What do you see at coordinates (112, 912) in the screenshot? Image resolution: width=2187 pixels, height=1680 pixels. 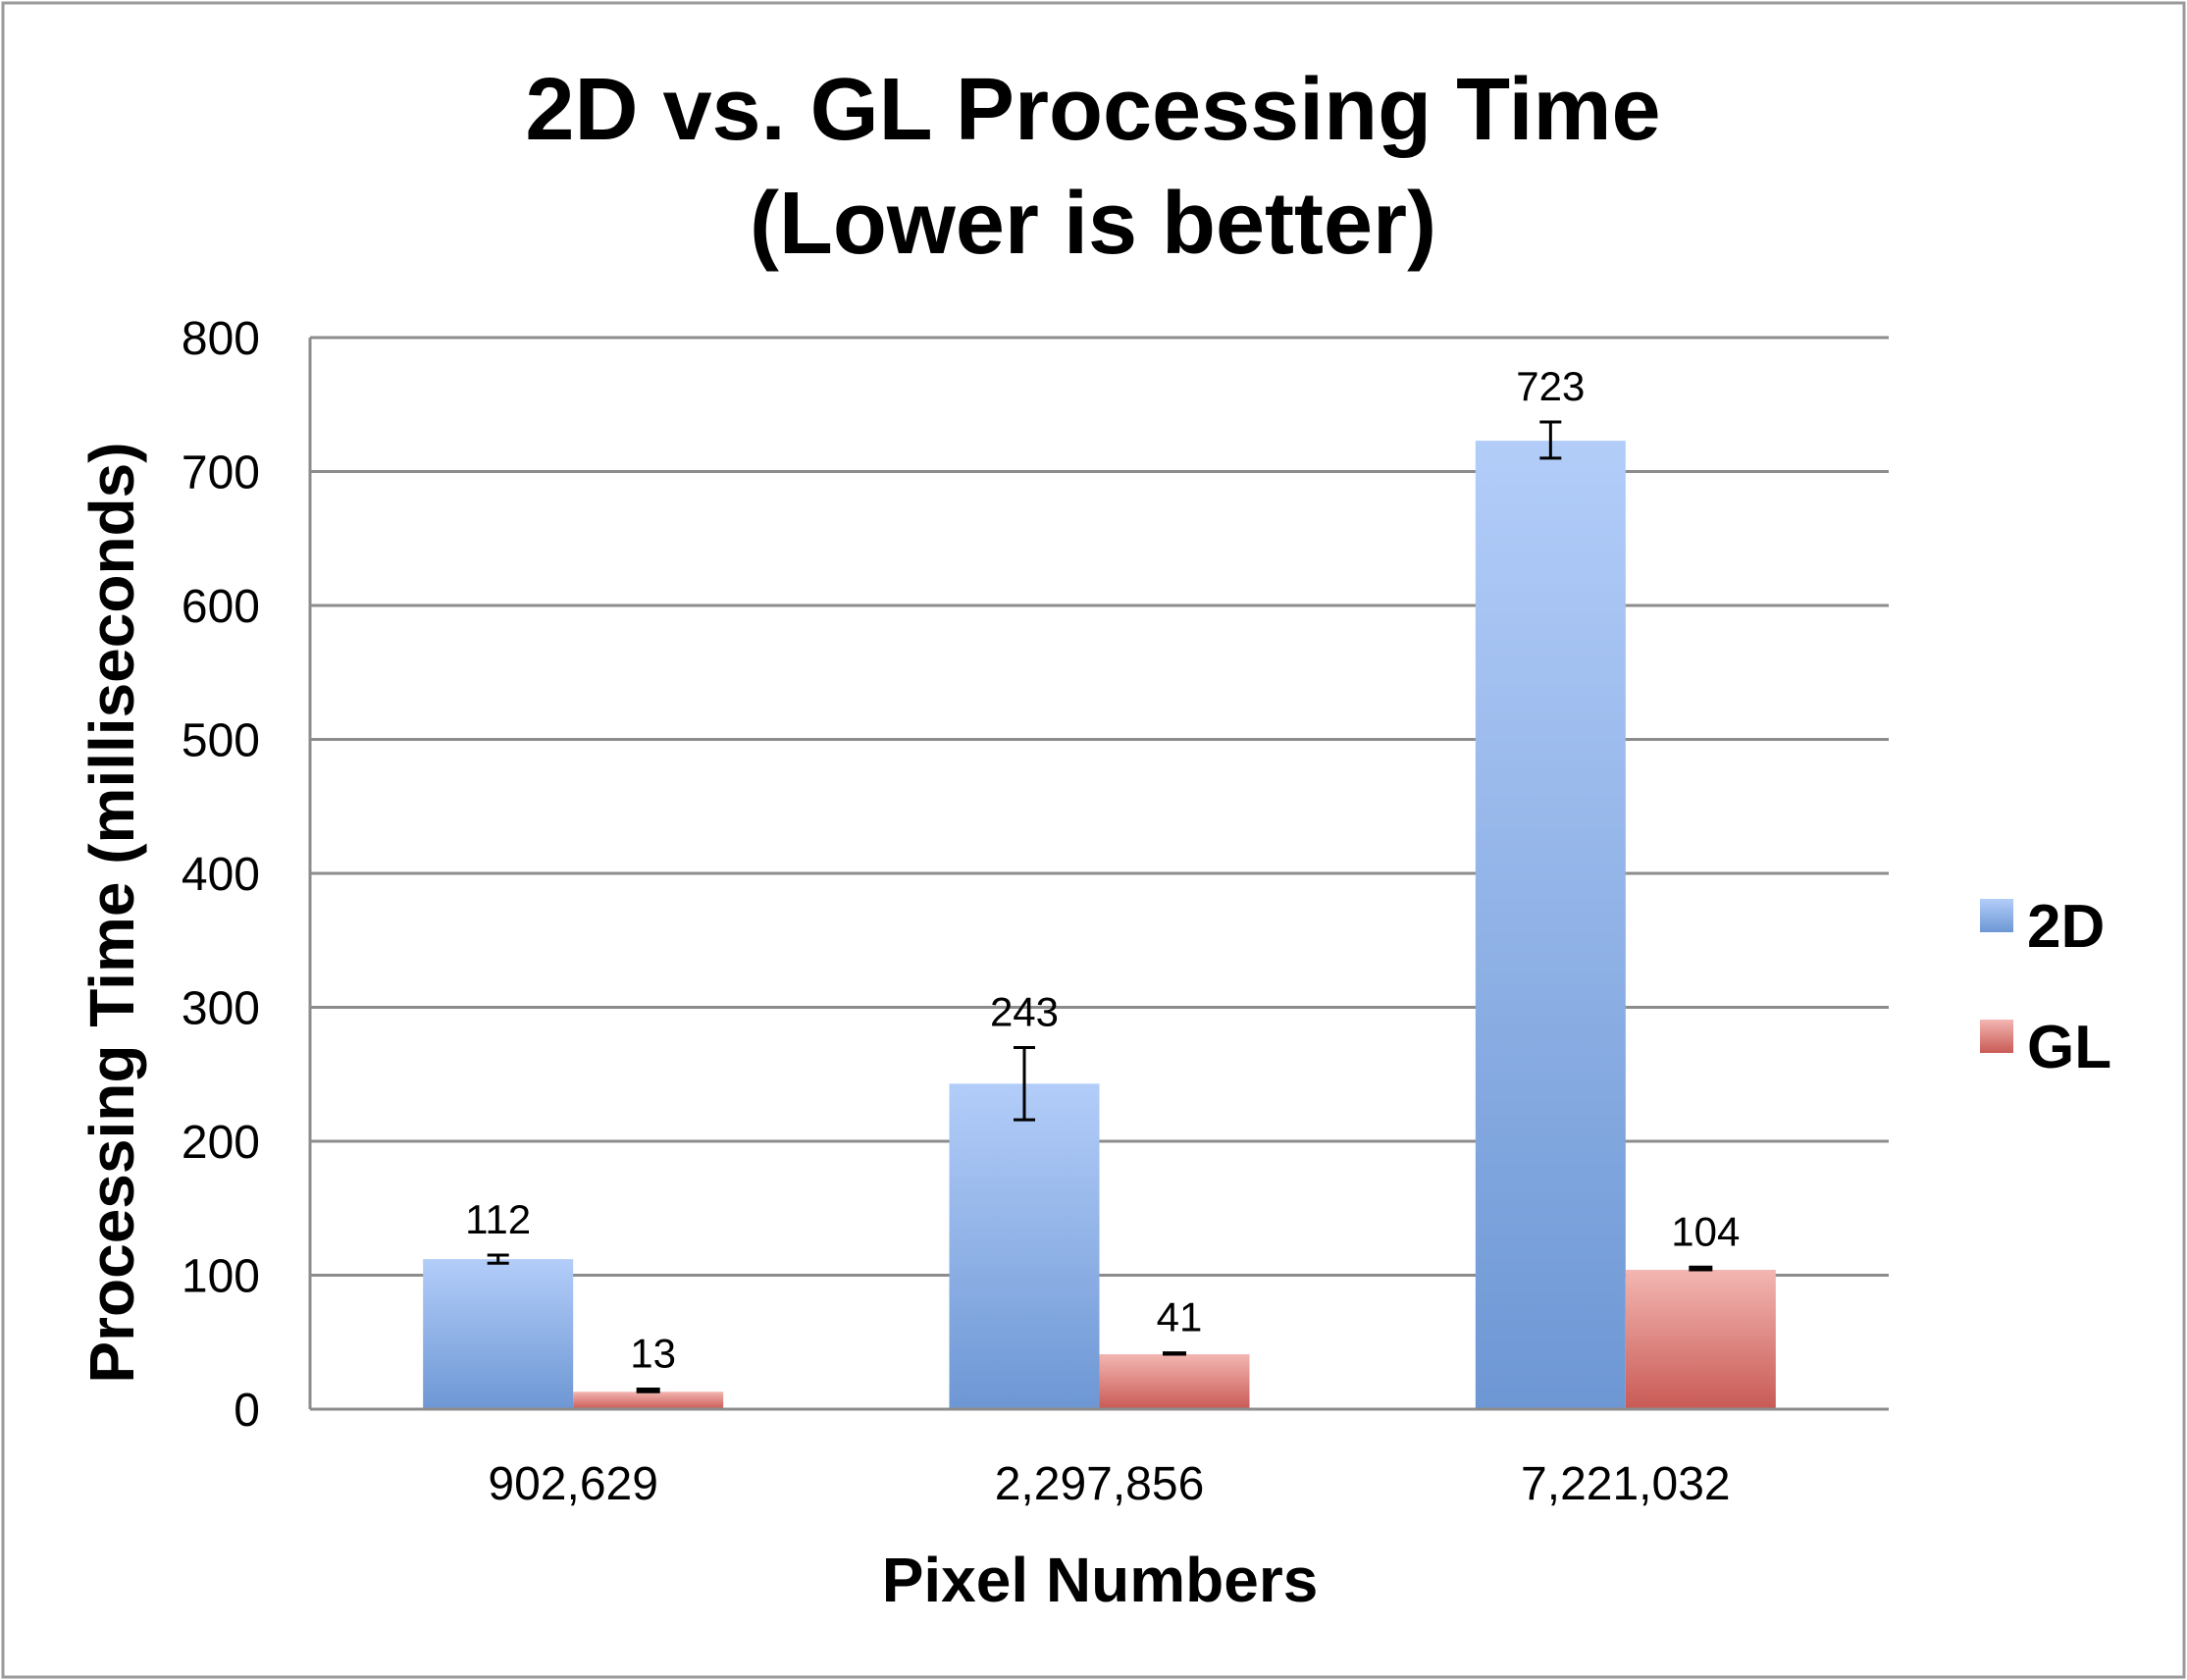 I see `y-axis-title: Processing Time (milliseconds)` at bounding box center [112, 912].